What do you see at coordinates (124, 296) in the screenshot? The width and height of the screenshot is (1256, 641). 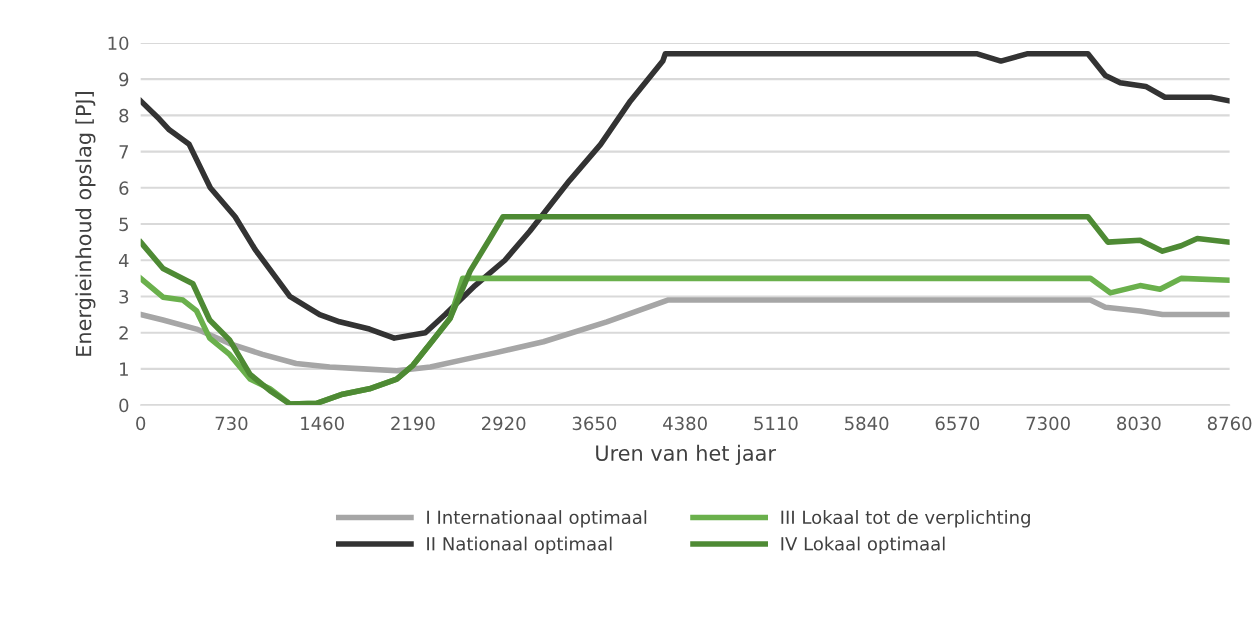 I see `y-tick-label: 3` at bounding box center [124, 296].